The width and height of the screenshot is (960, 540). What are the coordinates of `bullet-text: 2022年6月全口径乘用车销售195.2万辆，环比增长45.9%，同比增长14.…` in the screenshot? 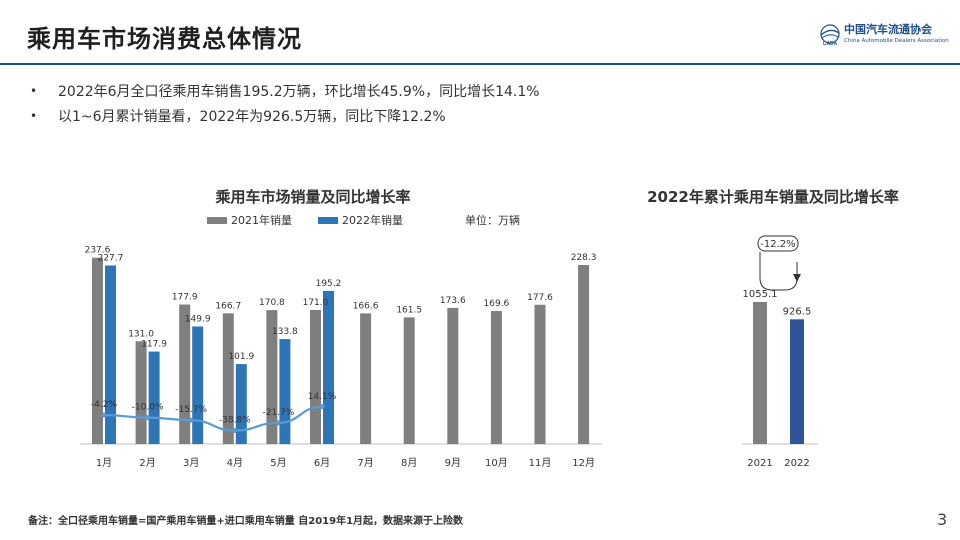 It's located at (299, 91).